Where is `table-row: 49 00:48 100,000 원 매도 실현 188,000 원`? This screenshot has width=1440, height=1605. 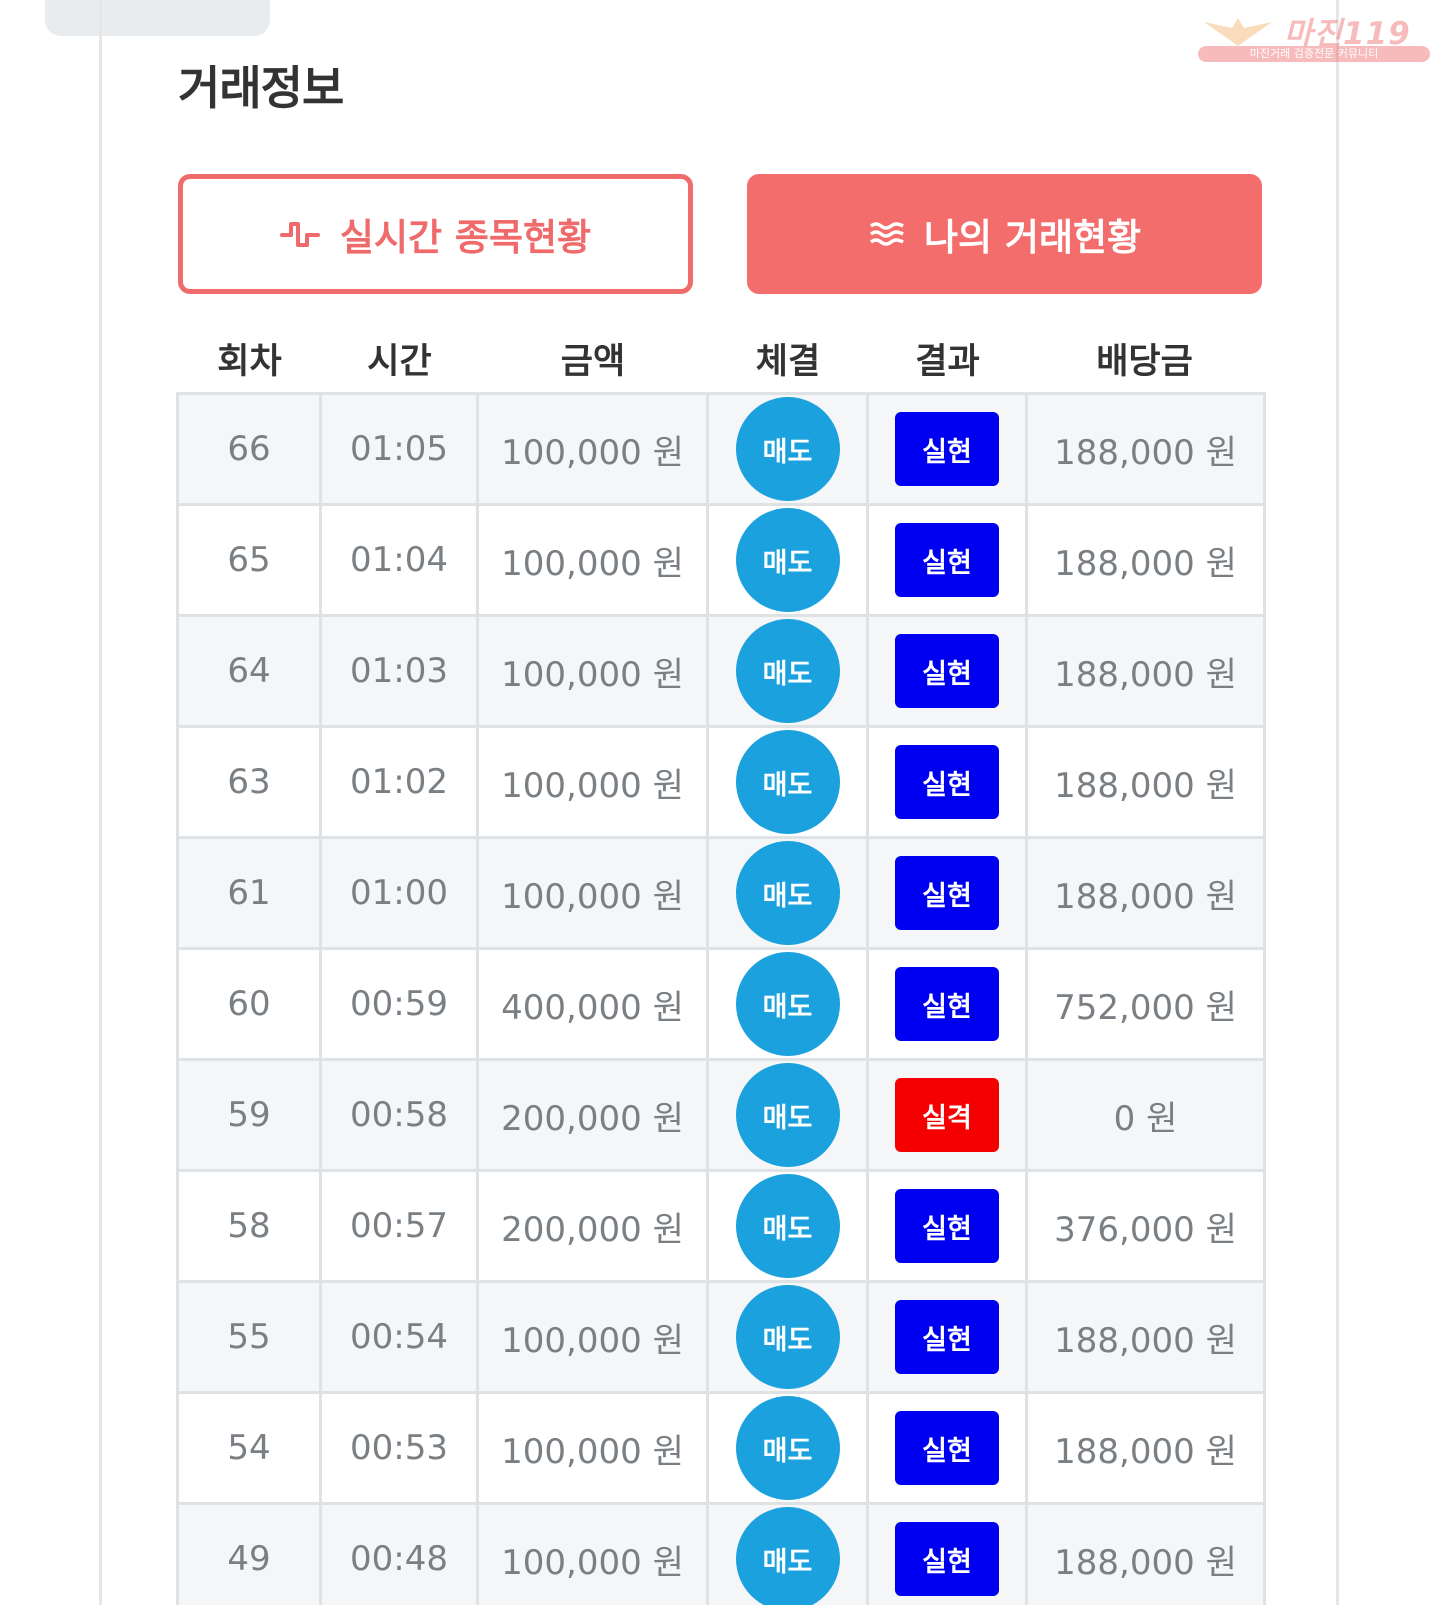 table-row: 49 00:48 100,000 원 매도 실현 188,000 원 is located at coordinates (721, 1553).